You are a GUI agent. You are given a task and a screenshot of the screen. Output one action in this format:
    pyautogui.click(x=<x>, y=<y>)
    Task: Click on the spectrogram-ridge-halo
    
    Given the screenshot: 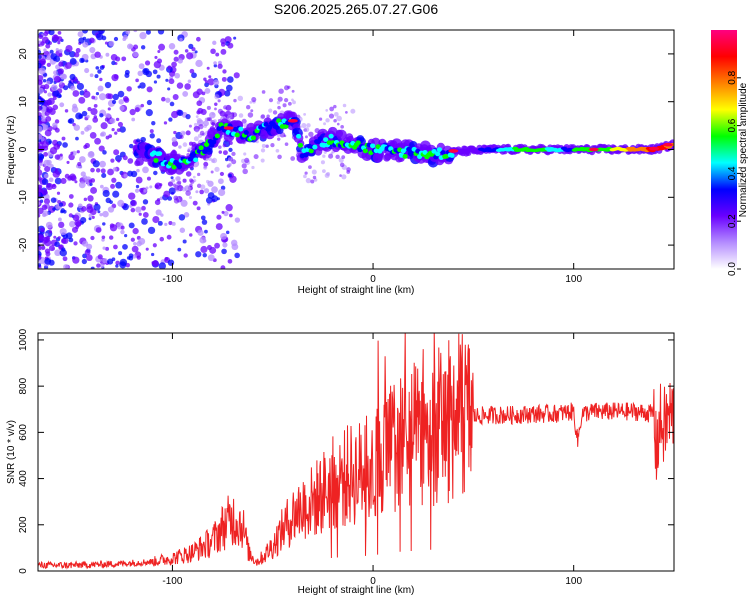 What is the action you would take?
    pyautogui.click(x=209, y=151)
    